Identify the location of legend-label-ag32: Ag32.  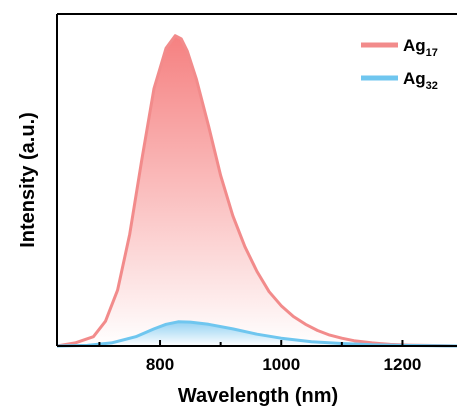
(420, 80).